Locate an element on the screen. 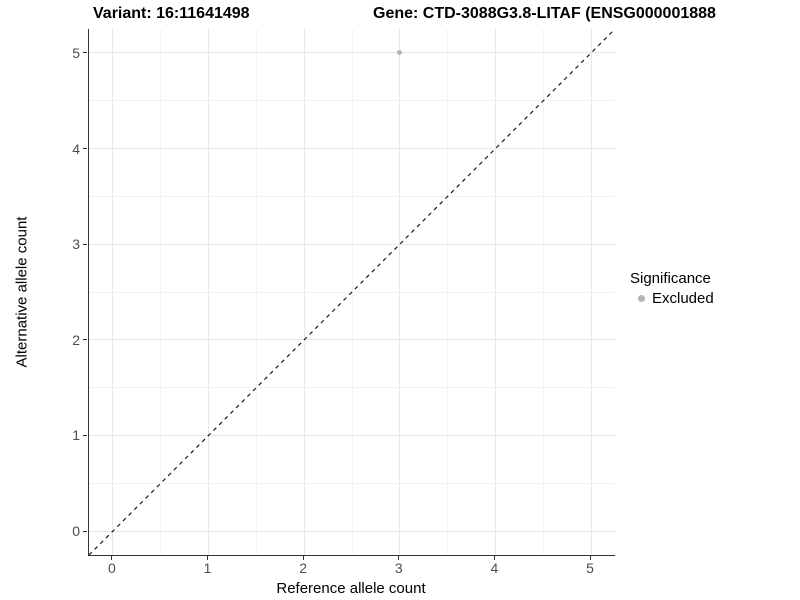 This screenshot has height=600, width=800. legend-point-icon is located at coordinates (641, 298).